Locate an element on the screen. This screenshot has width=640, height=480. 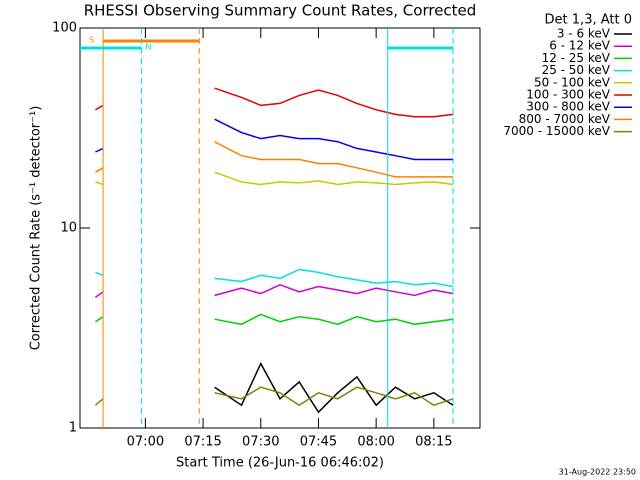
legend-label: 12 - 25 keV is located at coordinates (576, 58).